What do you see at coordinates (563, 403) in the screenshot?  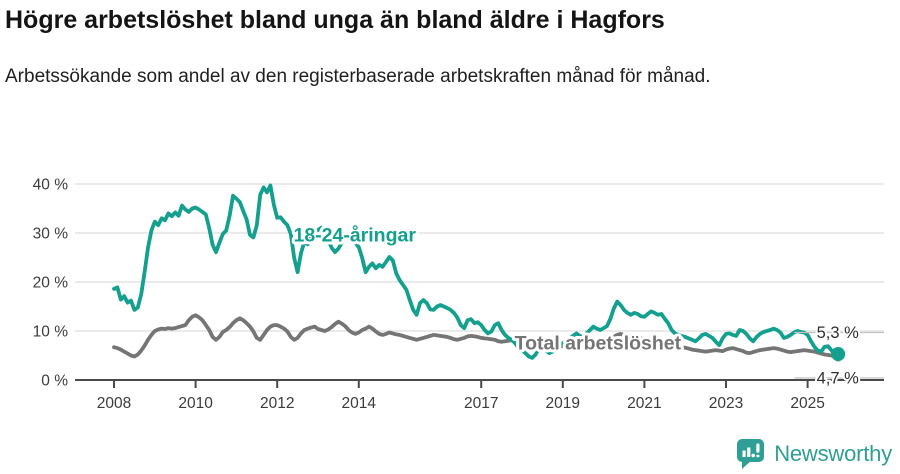 I see `x-axis-label: 2019` at bounding box center [563, 403].